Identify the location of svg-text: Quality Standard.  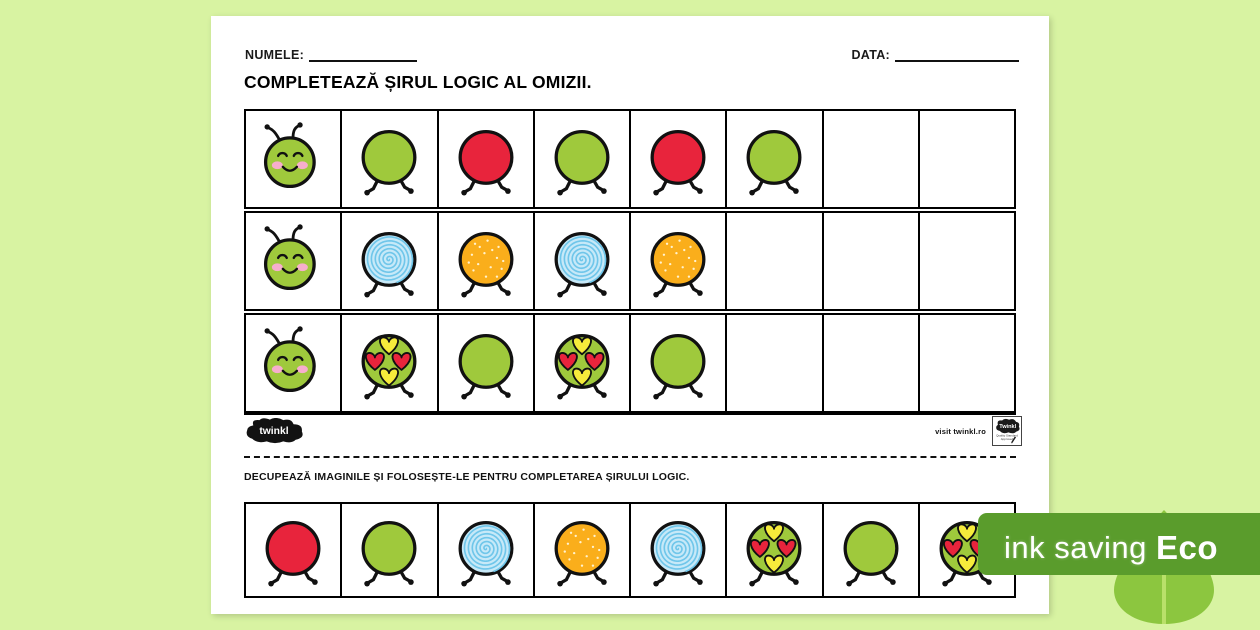
(1007, 436).